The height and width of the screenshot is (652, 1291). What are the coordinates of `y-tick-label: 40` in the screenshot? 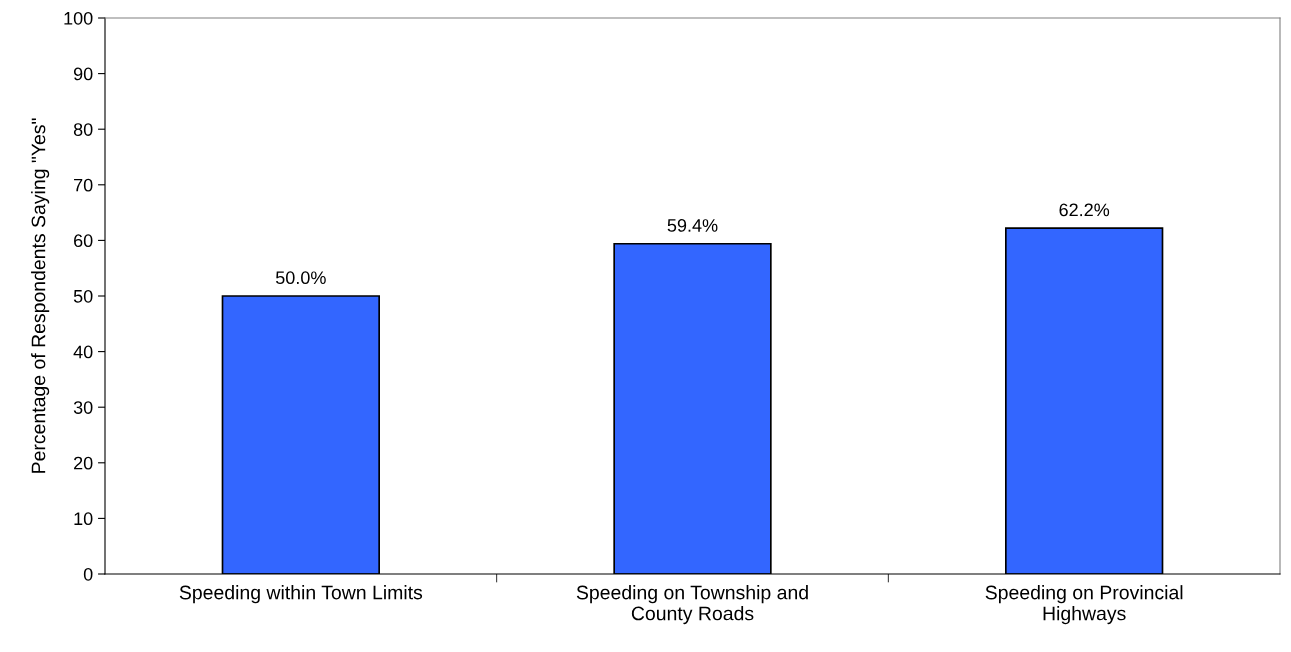 It's located at (83, 352).